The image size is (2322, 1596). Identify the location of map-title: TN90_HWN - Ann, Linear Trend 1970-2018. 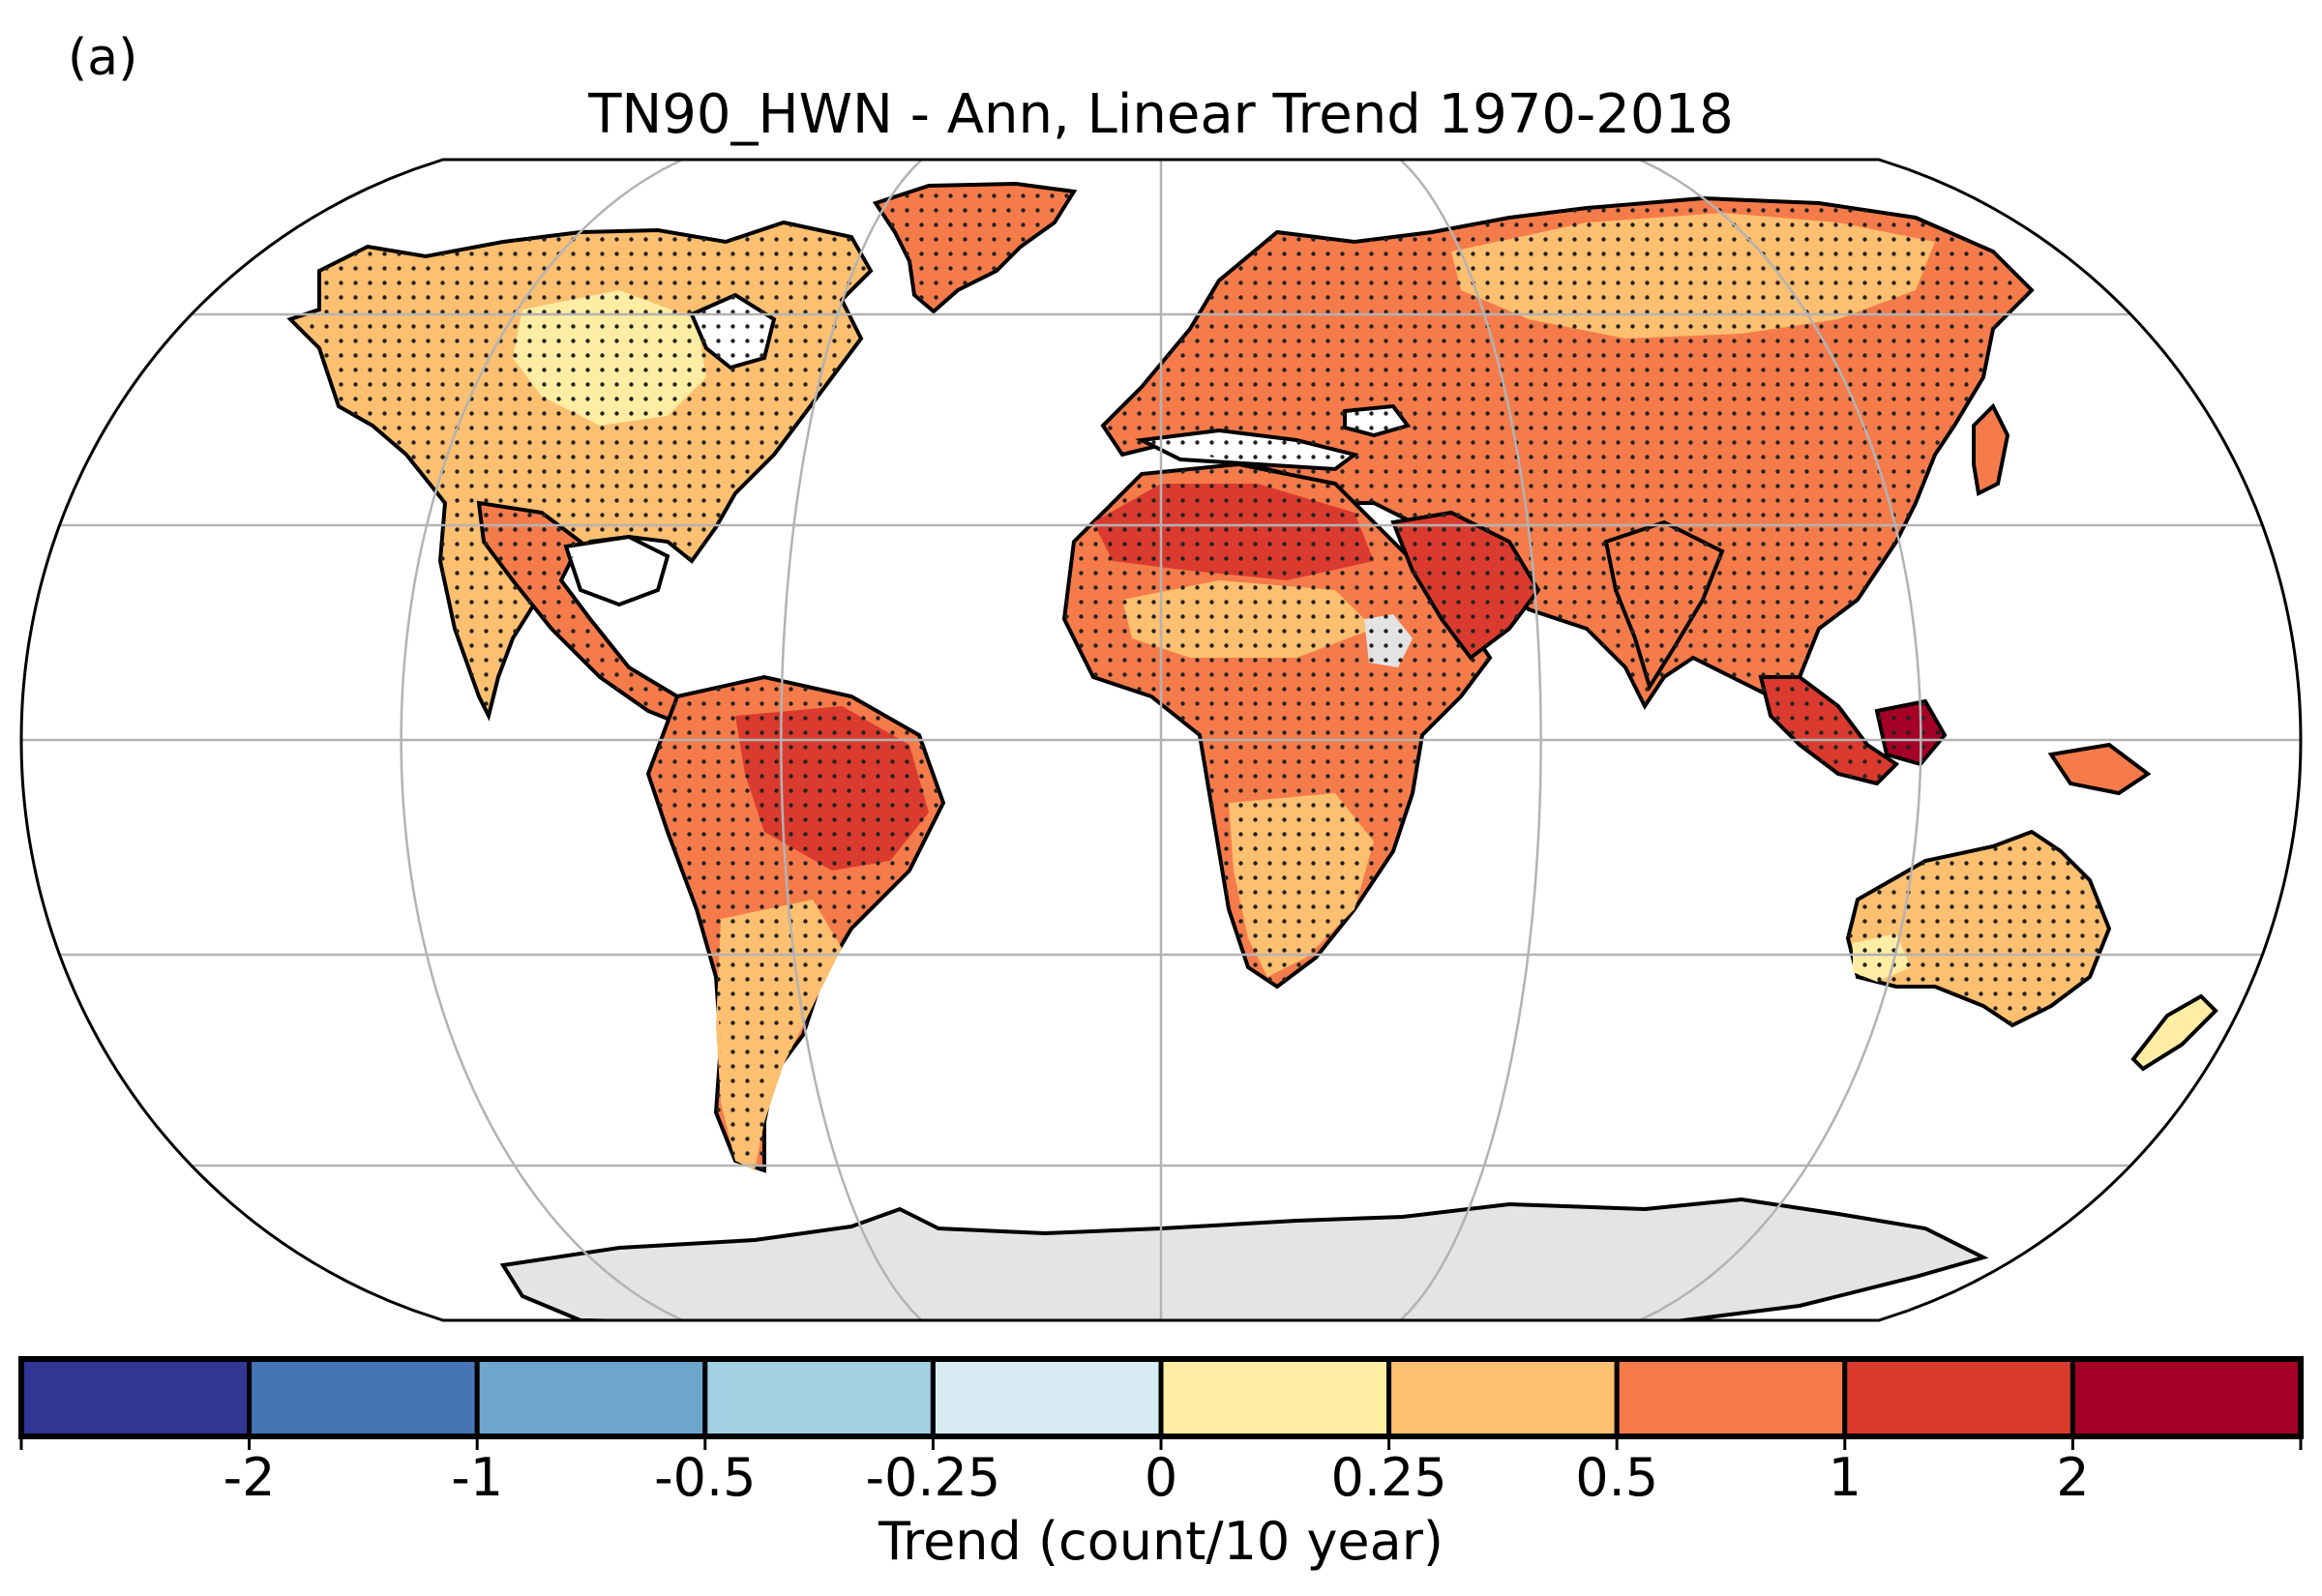
(1161, 114).